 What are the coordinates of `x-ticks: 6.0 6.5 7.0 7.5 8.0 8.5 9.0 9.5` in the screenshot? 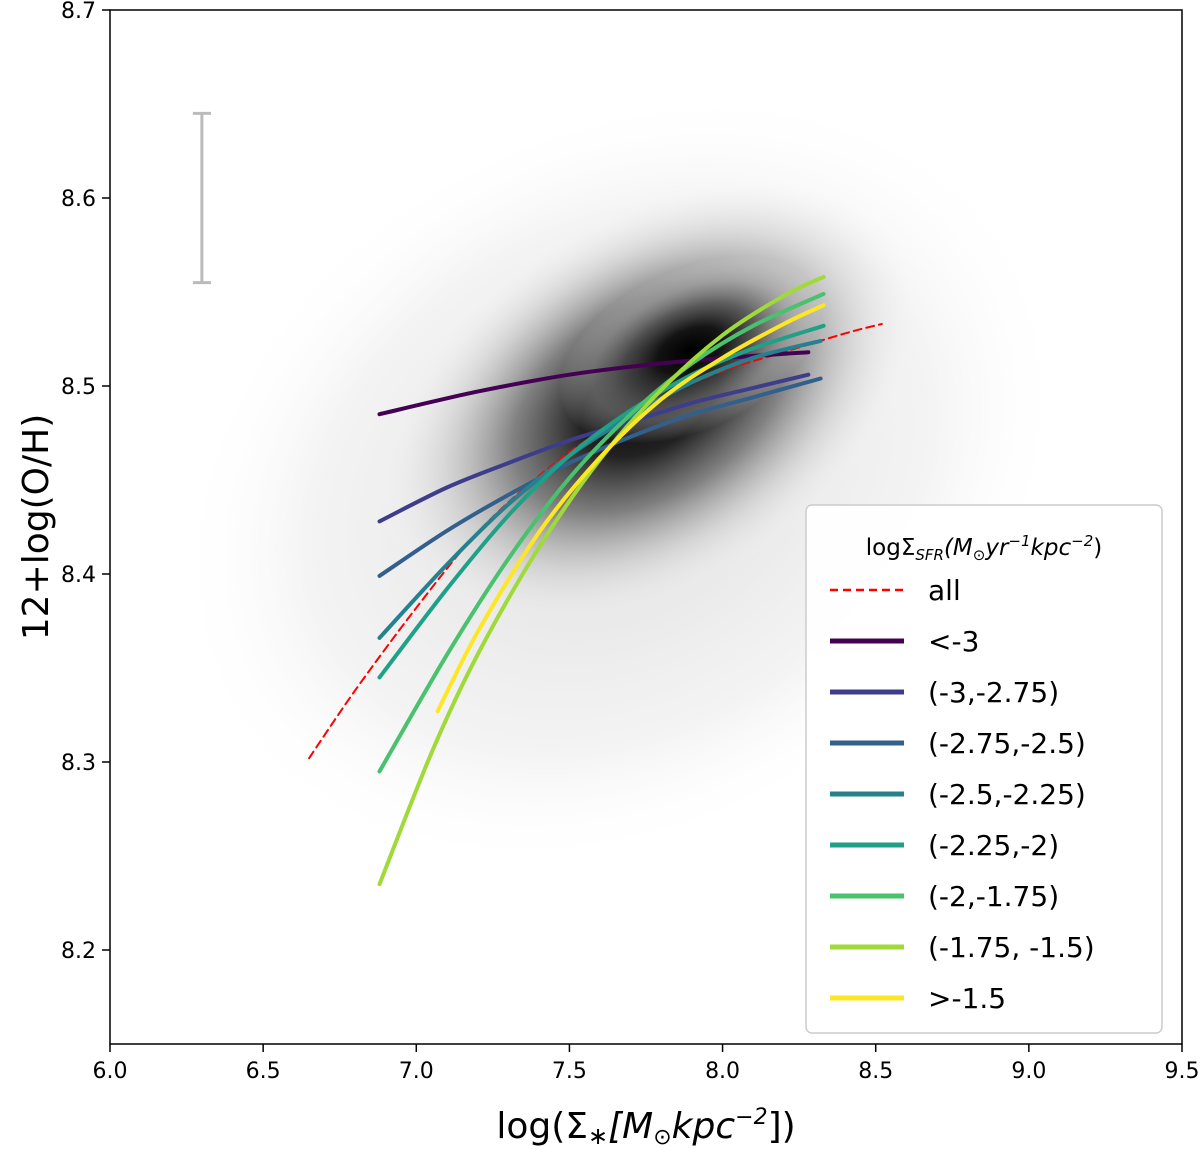 It's located at (646, 1064).